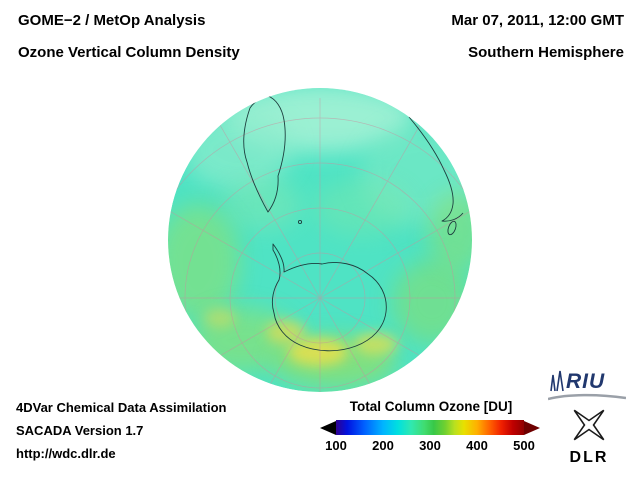 This screenshot has width=640, height=480. Describe the element at coordinates (430, 445) in the screenshot. I see `colorbar-tick-300: 300` at that location.